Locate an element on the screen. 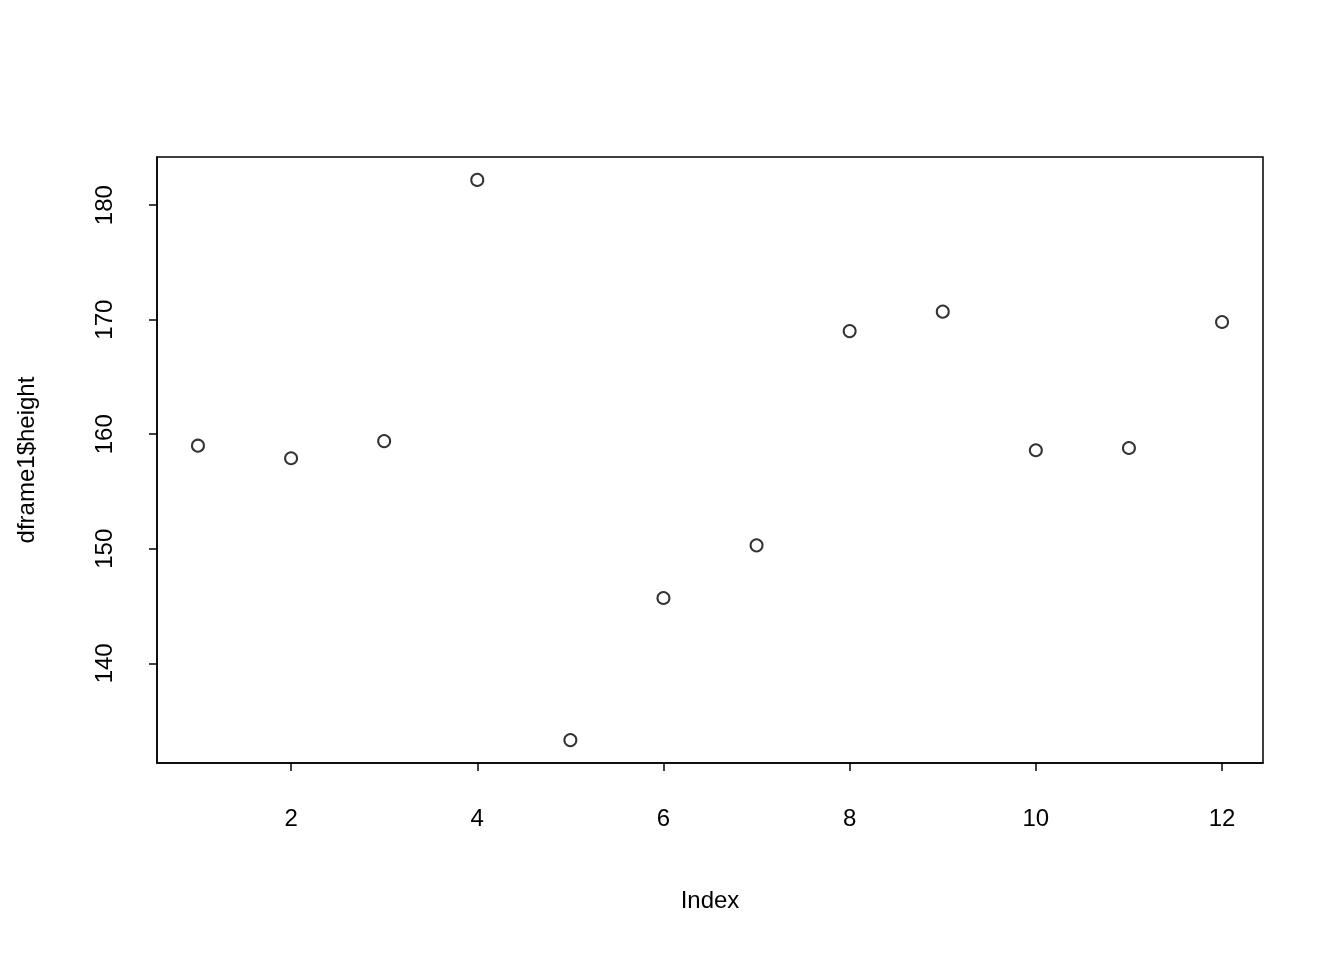  y-tick-label: 180 is located at coordinates (103, 205).